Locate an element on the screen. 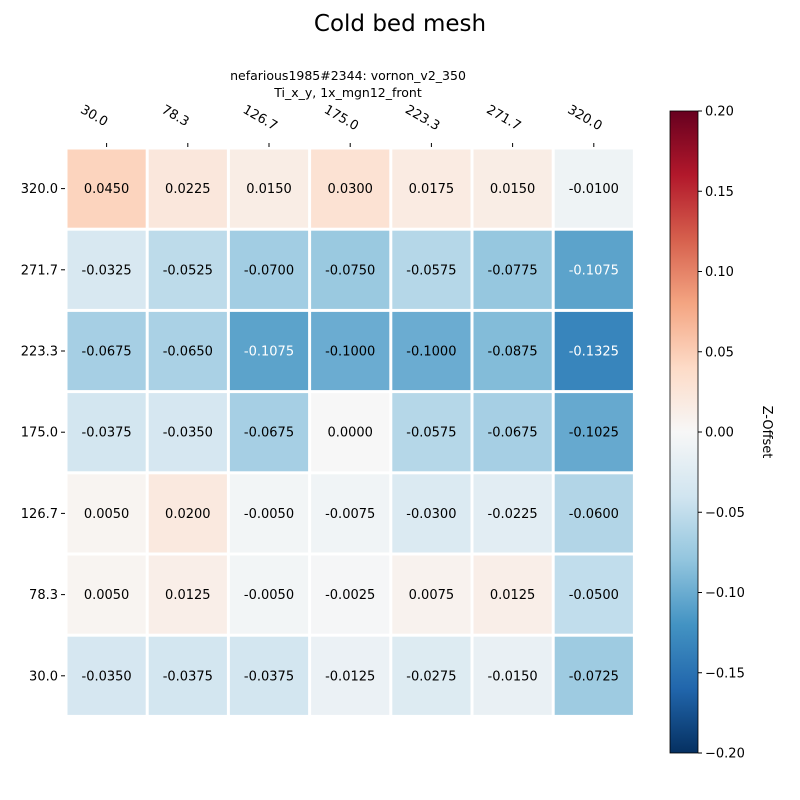  cell-value-label: -0.0125 is located at coordinates (350, 676).